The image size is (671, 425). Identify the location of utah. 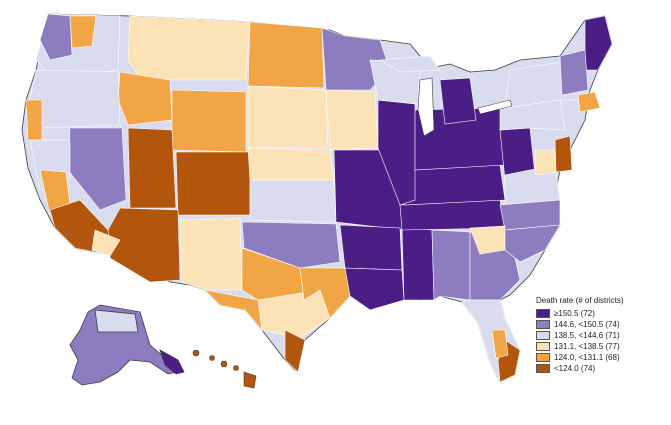
(152, 168).